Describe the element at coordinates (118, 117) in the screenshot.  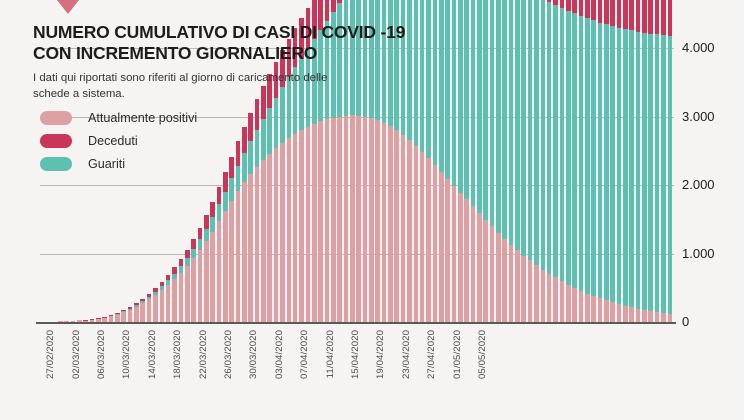
I see `legend-item-attualmente-positivi: Attualmente positivi` at that location.